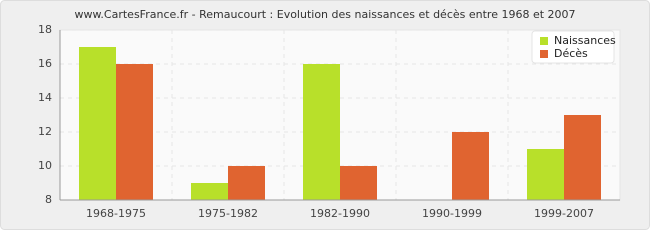 Image resolution: width=650 pixels, height=240 pixels. Describe the element at coordinates (585, 40) in the screenshot. I see `legend-label: Naissances` at that location.